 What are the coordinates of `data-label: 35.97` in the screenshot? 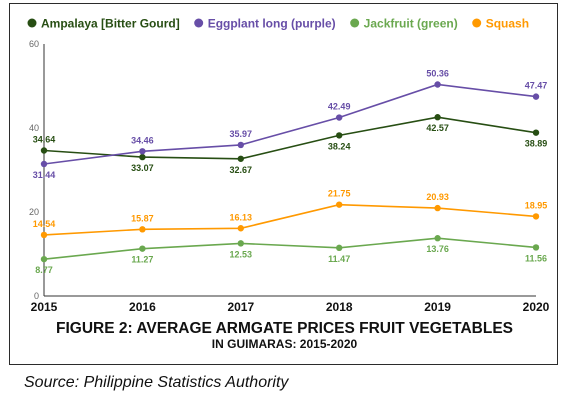 It's located at (241, 134).